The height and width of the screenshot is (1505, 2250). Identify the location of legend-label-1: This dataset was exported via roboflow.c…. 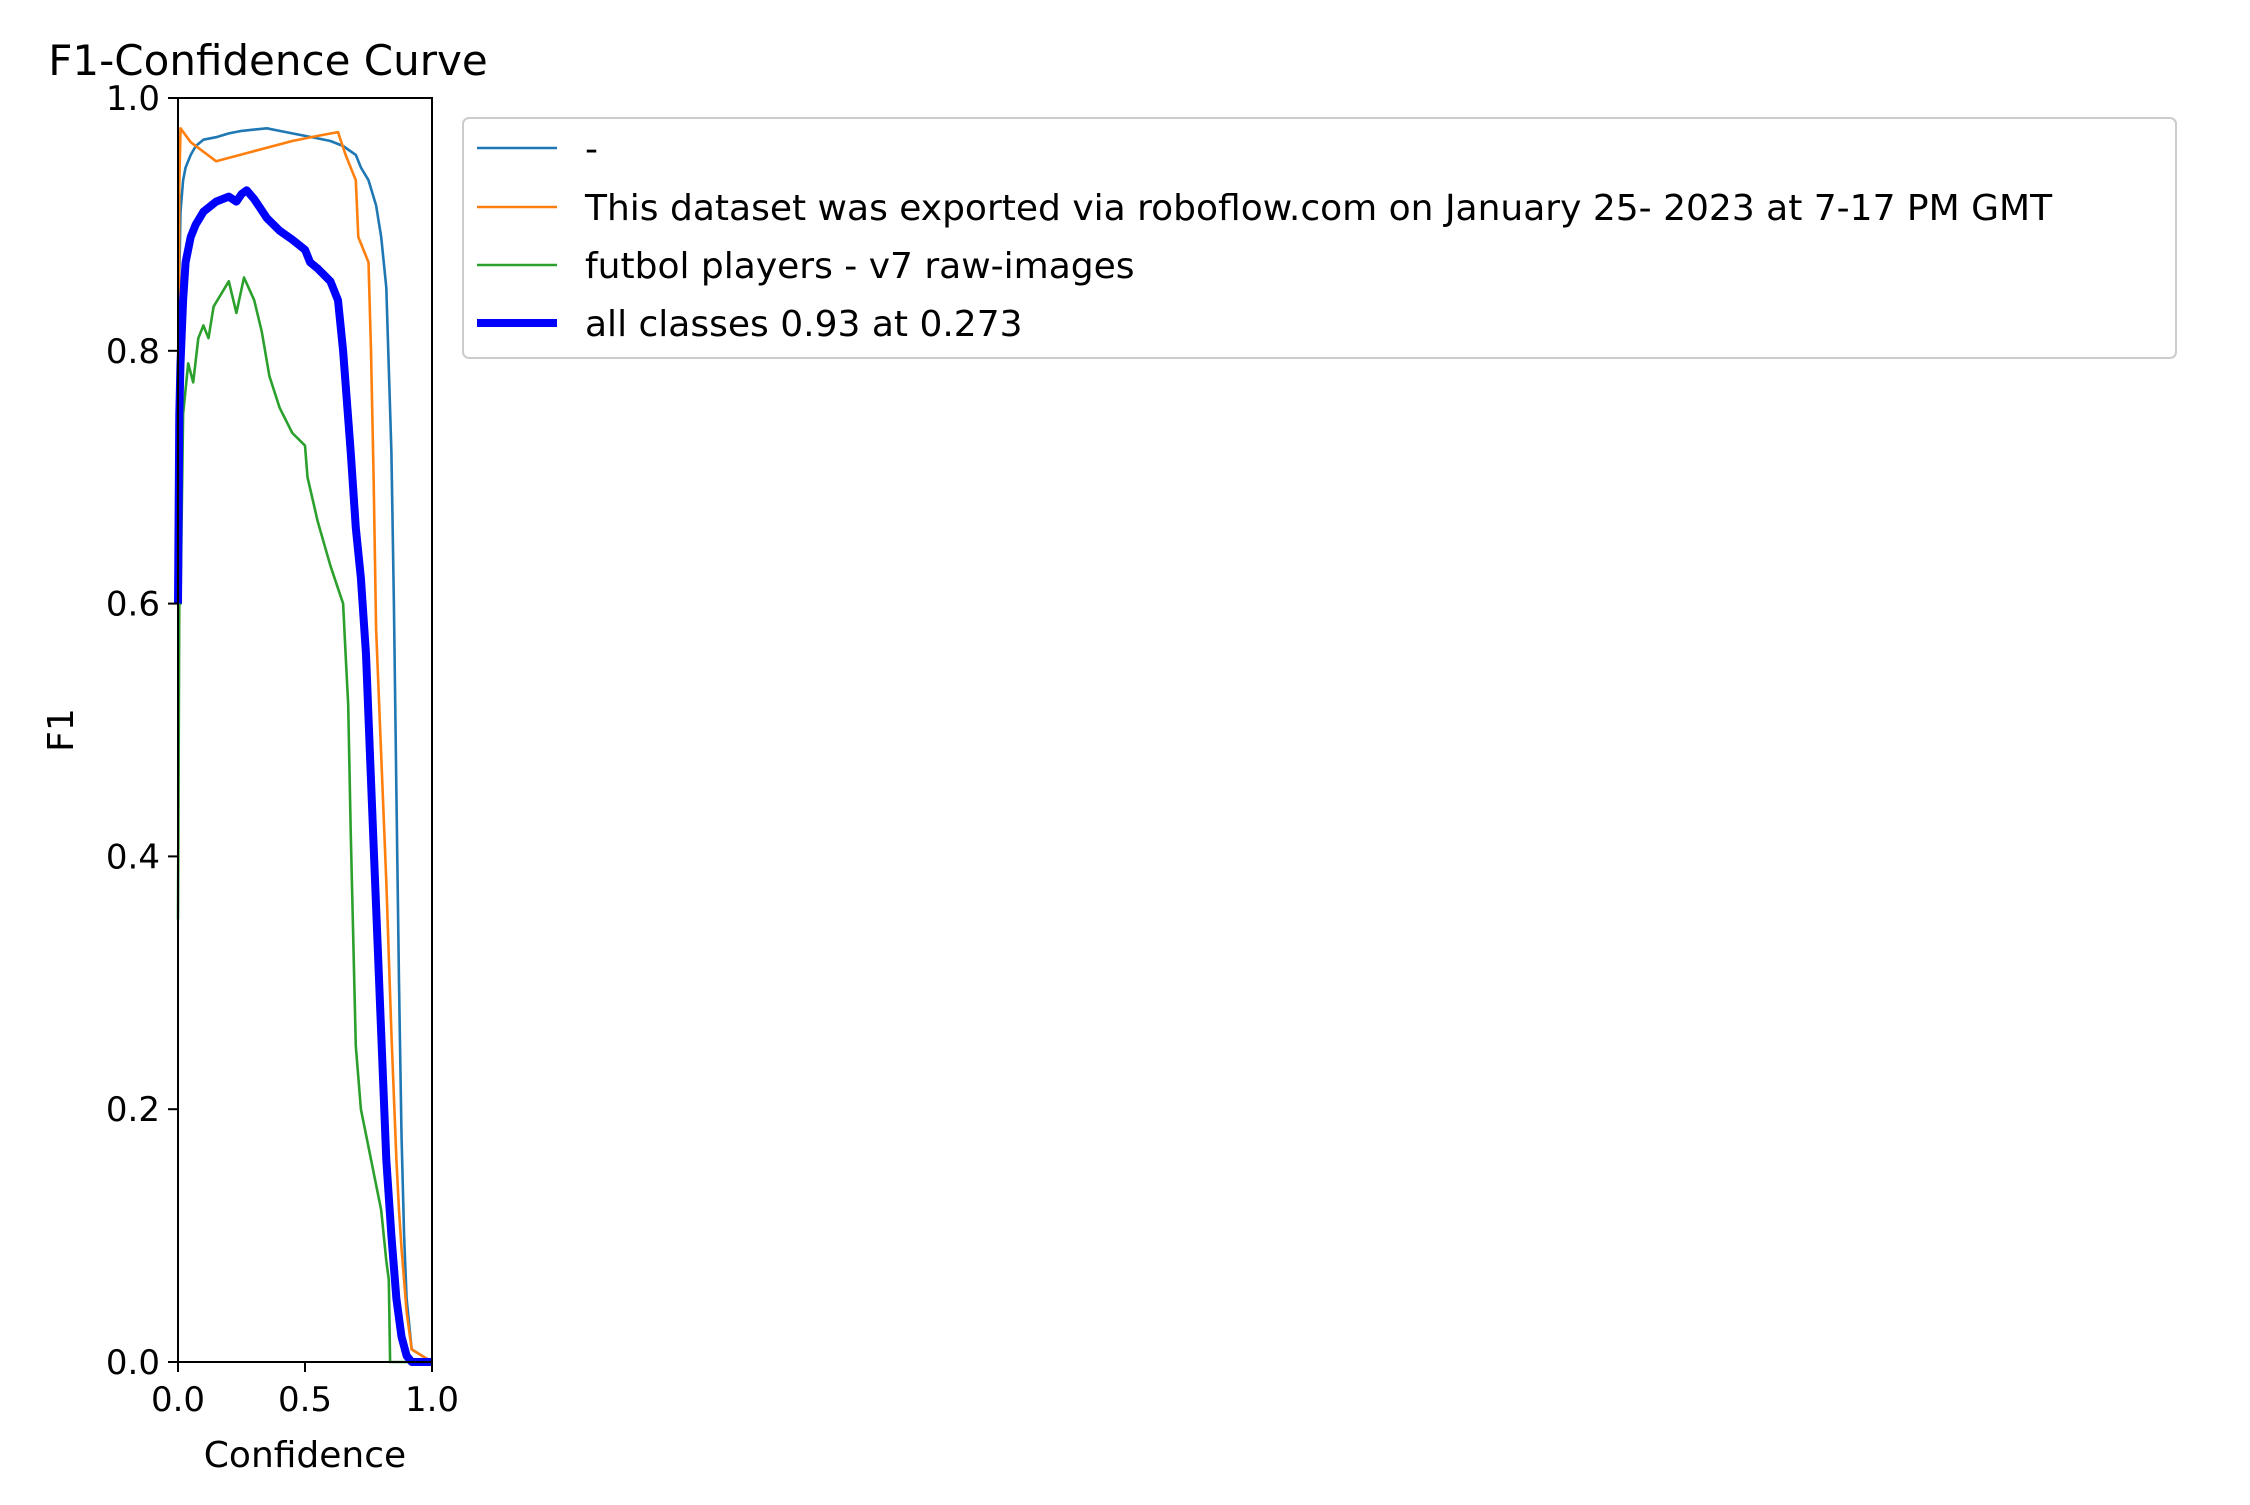
(1318, 208).